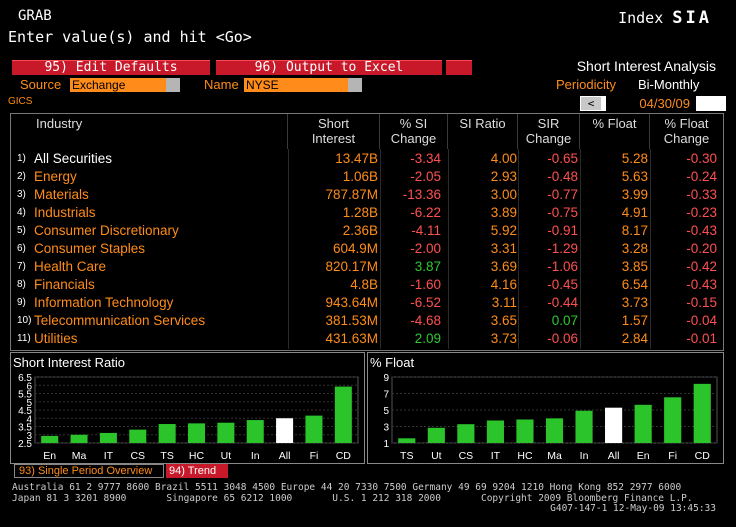 The width and height of the screenshot is (736, 527). I want to click on cell-short-interest: 381.53M, so click(351, 320).